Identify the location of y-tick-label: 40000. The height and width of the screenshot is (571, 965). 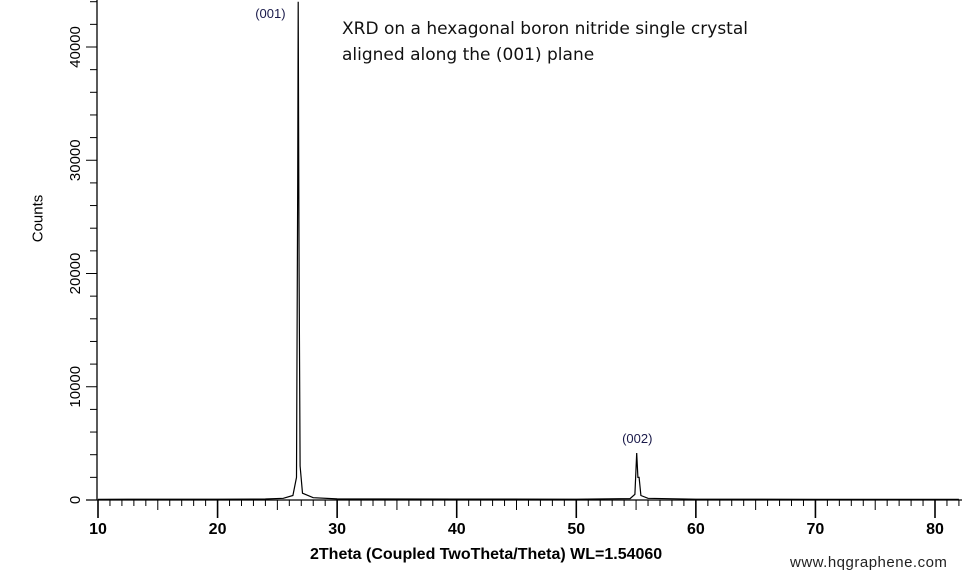
(75, 47).